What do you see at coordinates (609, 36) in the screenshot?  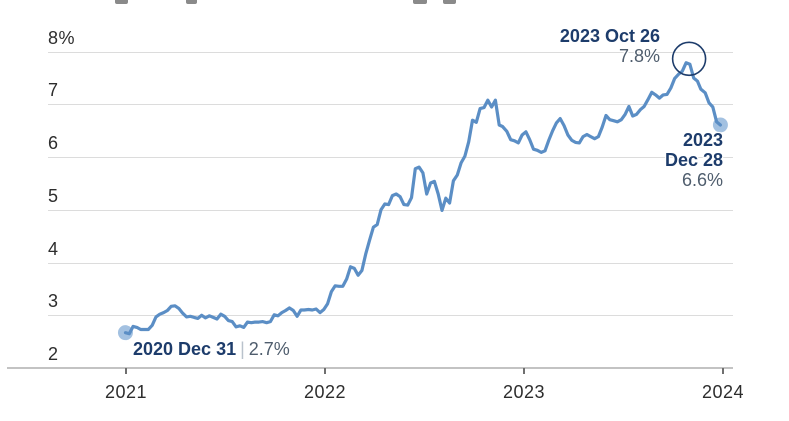 I see `annotation-peak-date: 2023 Oct 26` at bounding box center [609, 36].